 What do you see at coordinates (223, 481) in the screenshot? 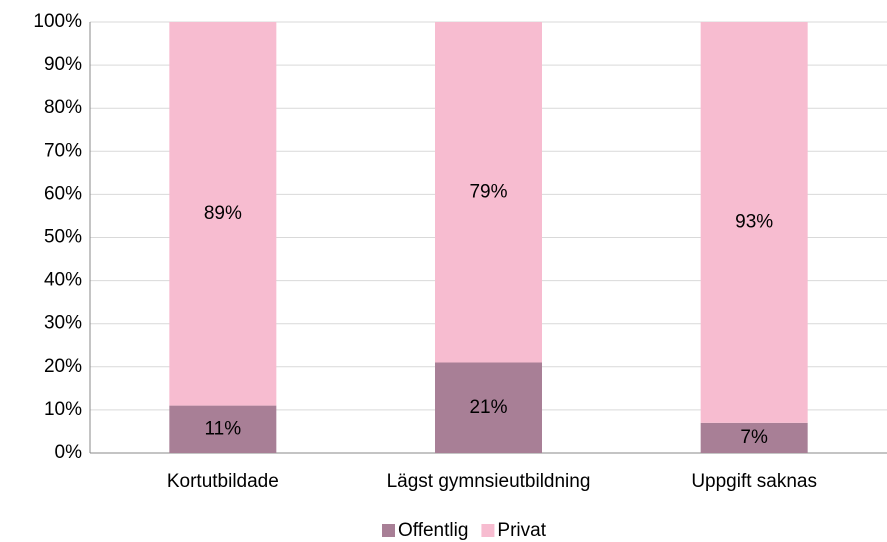
I see `x-tick-label: Kortutbildade` at bounding box center [223, 481].